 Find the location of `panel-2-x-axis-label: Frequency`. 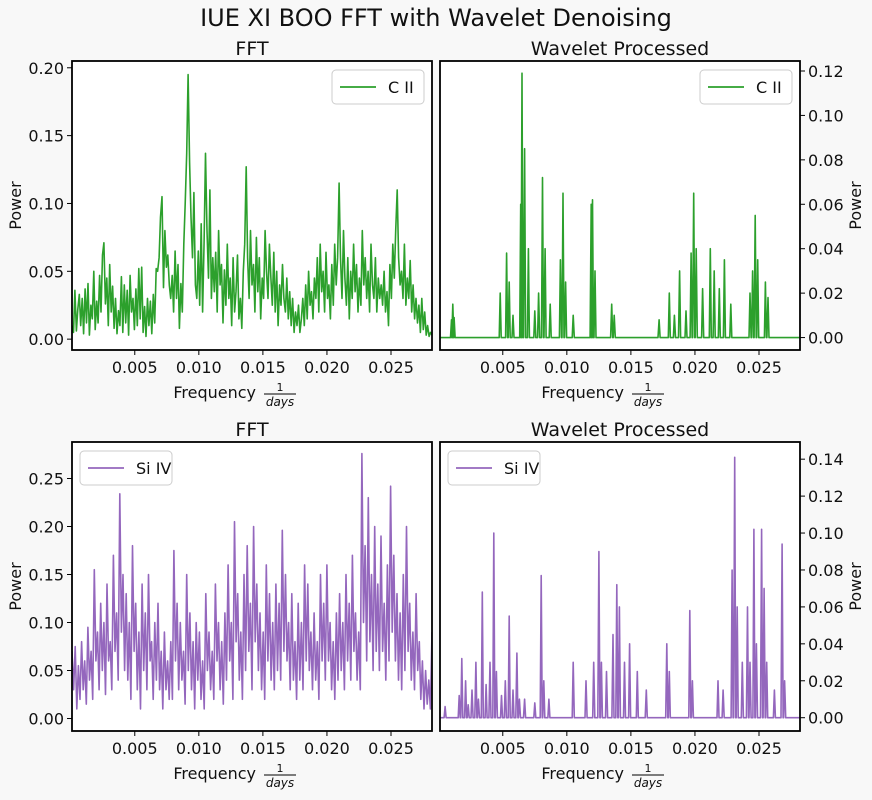

panel-2-x-axis-label: Frequency is located at coordinates (582, 392).